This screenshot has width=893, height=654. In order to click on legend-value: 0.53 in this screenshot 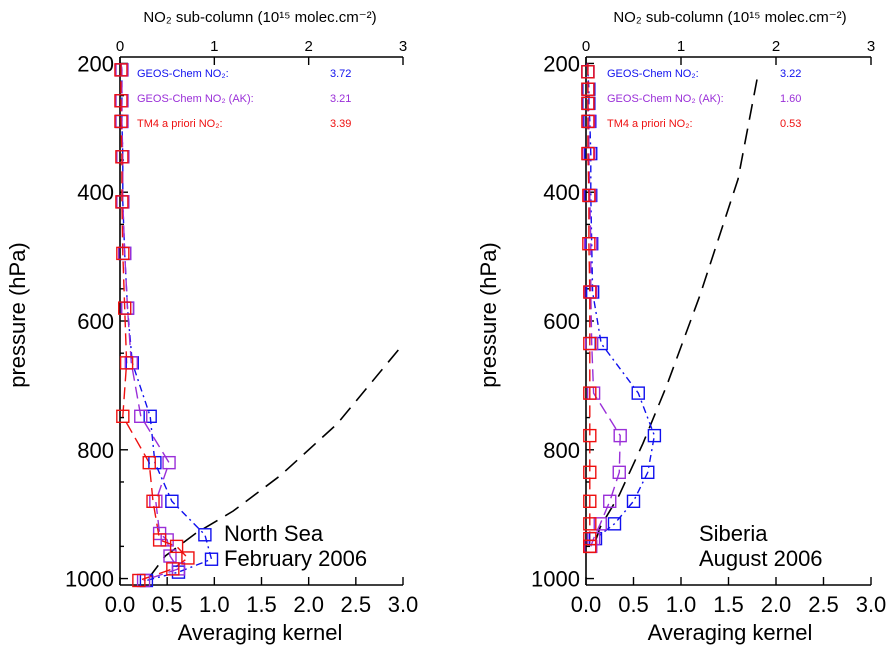, I will do `click(790, 124)`.